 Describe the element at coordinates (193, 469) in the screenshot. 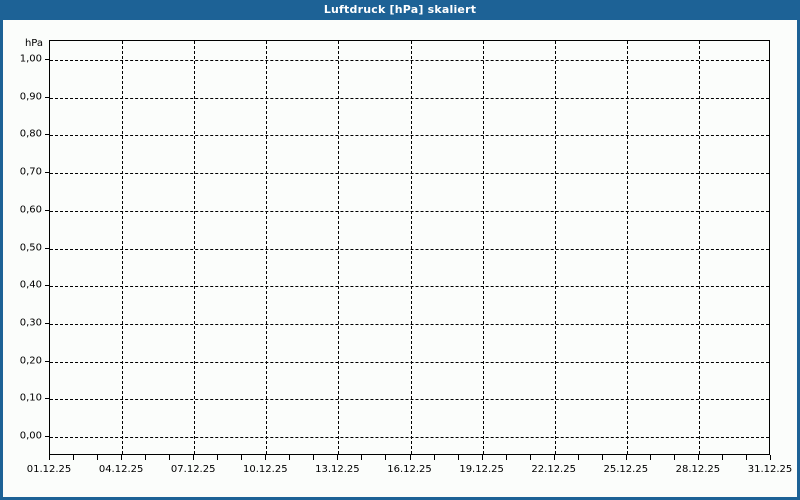

I see `x-axis-tick-label: 07.12.25` at that location.